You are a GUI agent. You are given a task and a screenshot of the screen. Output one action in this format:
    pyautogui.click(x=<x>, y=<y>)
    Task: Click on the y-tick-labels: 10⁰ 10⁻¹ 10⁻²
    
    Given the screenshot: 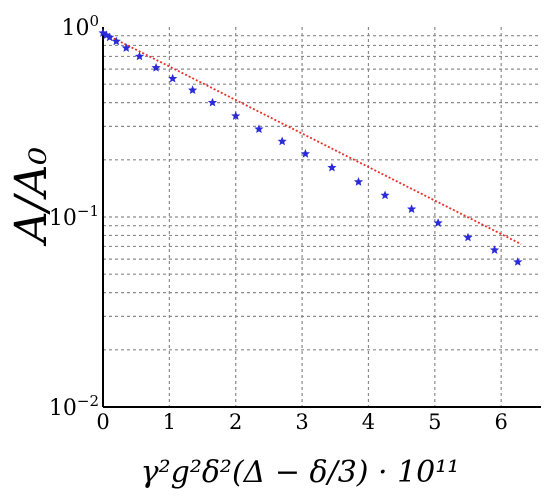 What is the action you would take?
    pyautogui.click(x=74, y=216)
    